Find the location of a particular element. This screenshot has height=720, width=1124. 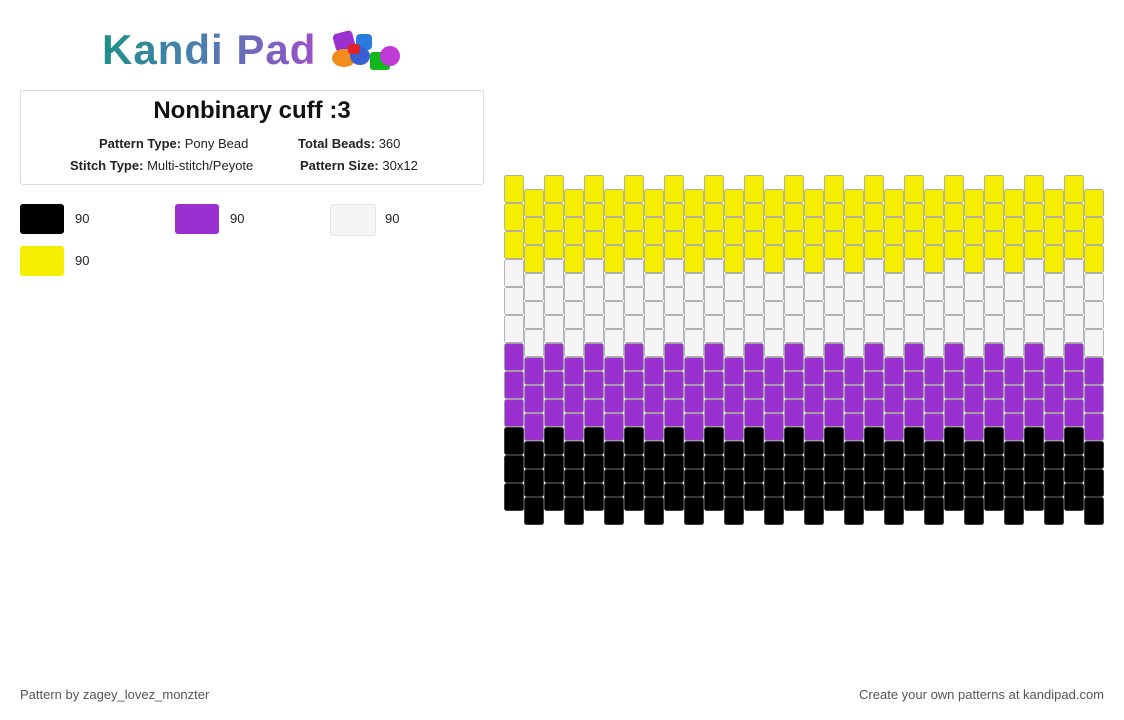

swatch is located at coordinates (197, 219).